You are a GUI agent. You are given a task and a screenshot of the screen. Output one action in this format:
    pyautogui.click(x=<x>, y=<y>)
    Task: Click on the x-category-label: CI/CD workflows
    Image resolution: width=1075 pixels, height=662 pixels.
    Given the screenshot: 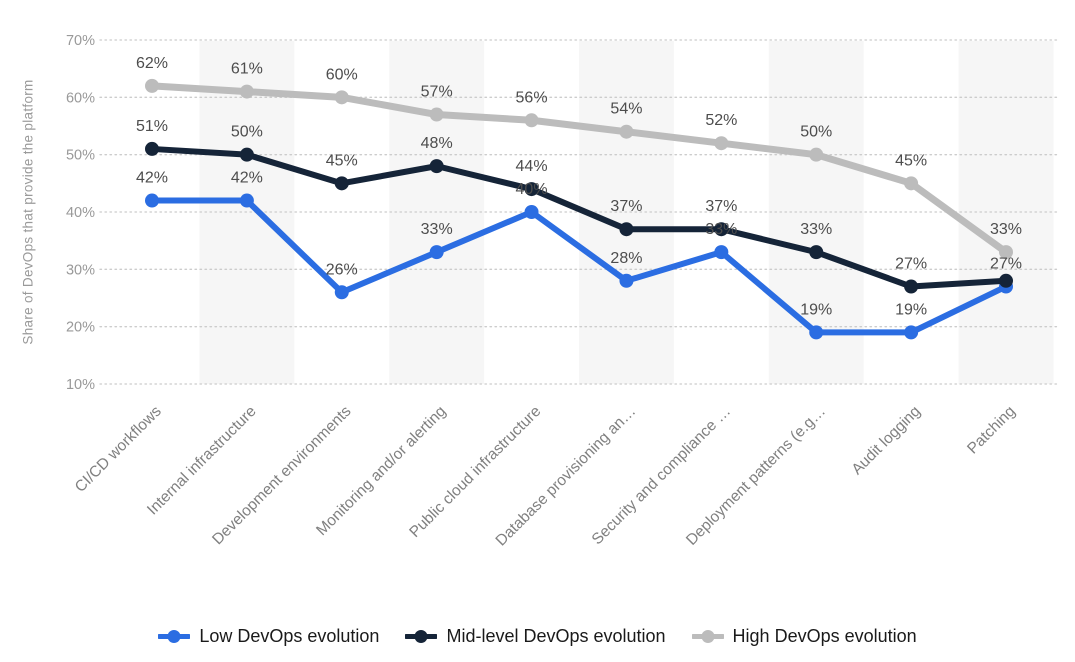 What is the action you would take?
    pyautogui.click(x=118, y=449)
    